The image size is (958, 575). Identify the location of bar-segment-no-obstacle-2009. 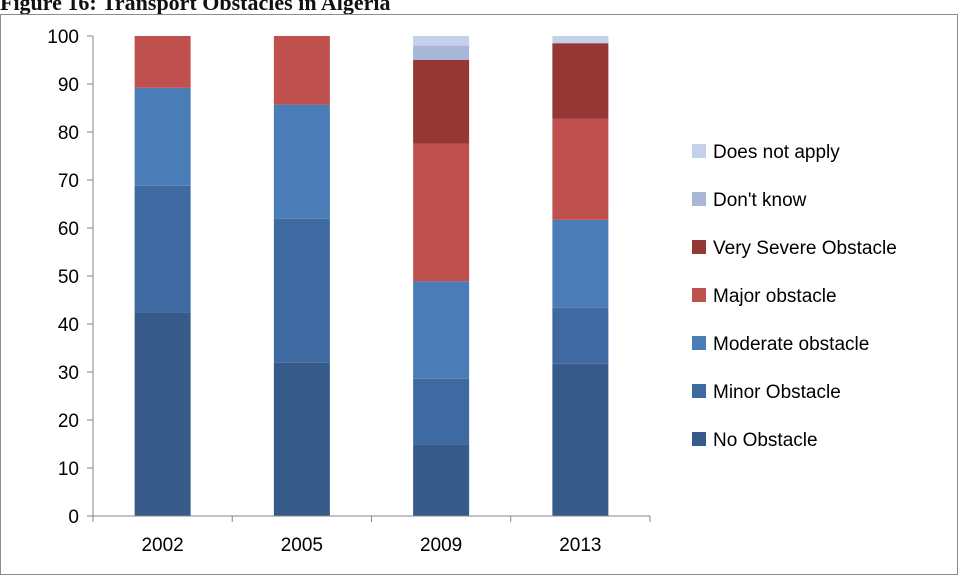
(441, 480).